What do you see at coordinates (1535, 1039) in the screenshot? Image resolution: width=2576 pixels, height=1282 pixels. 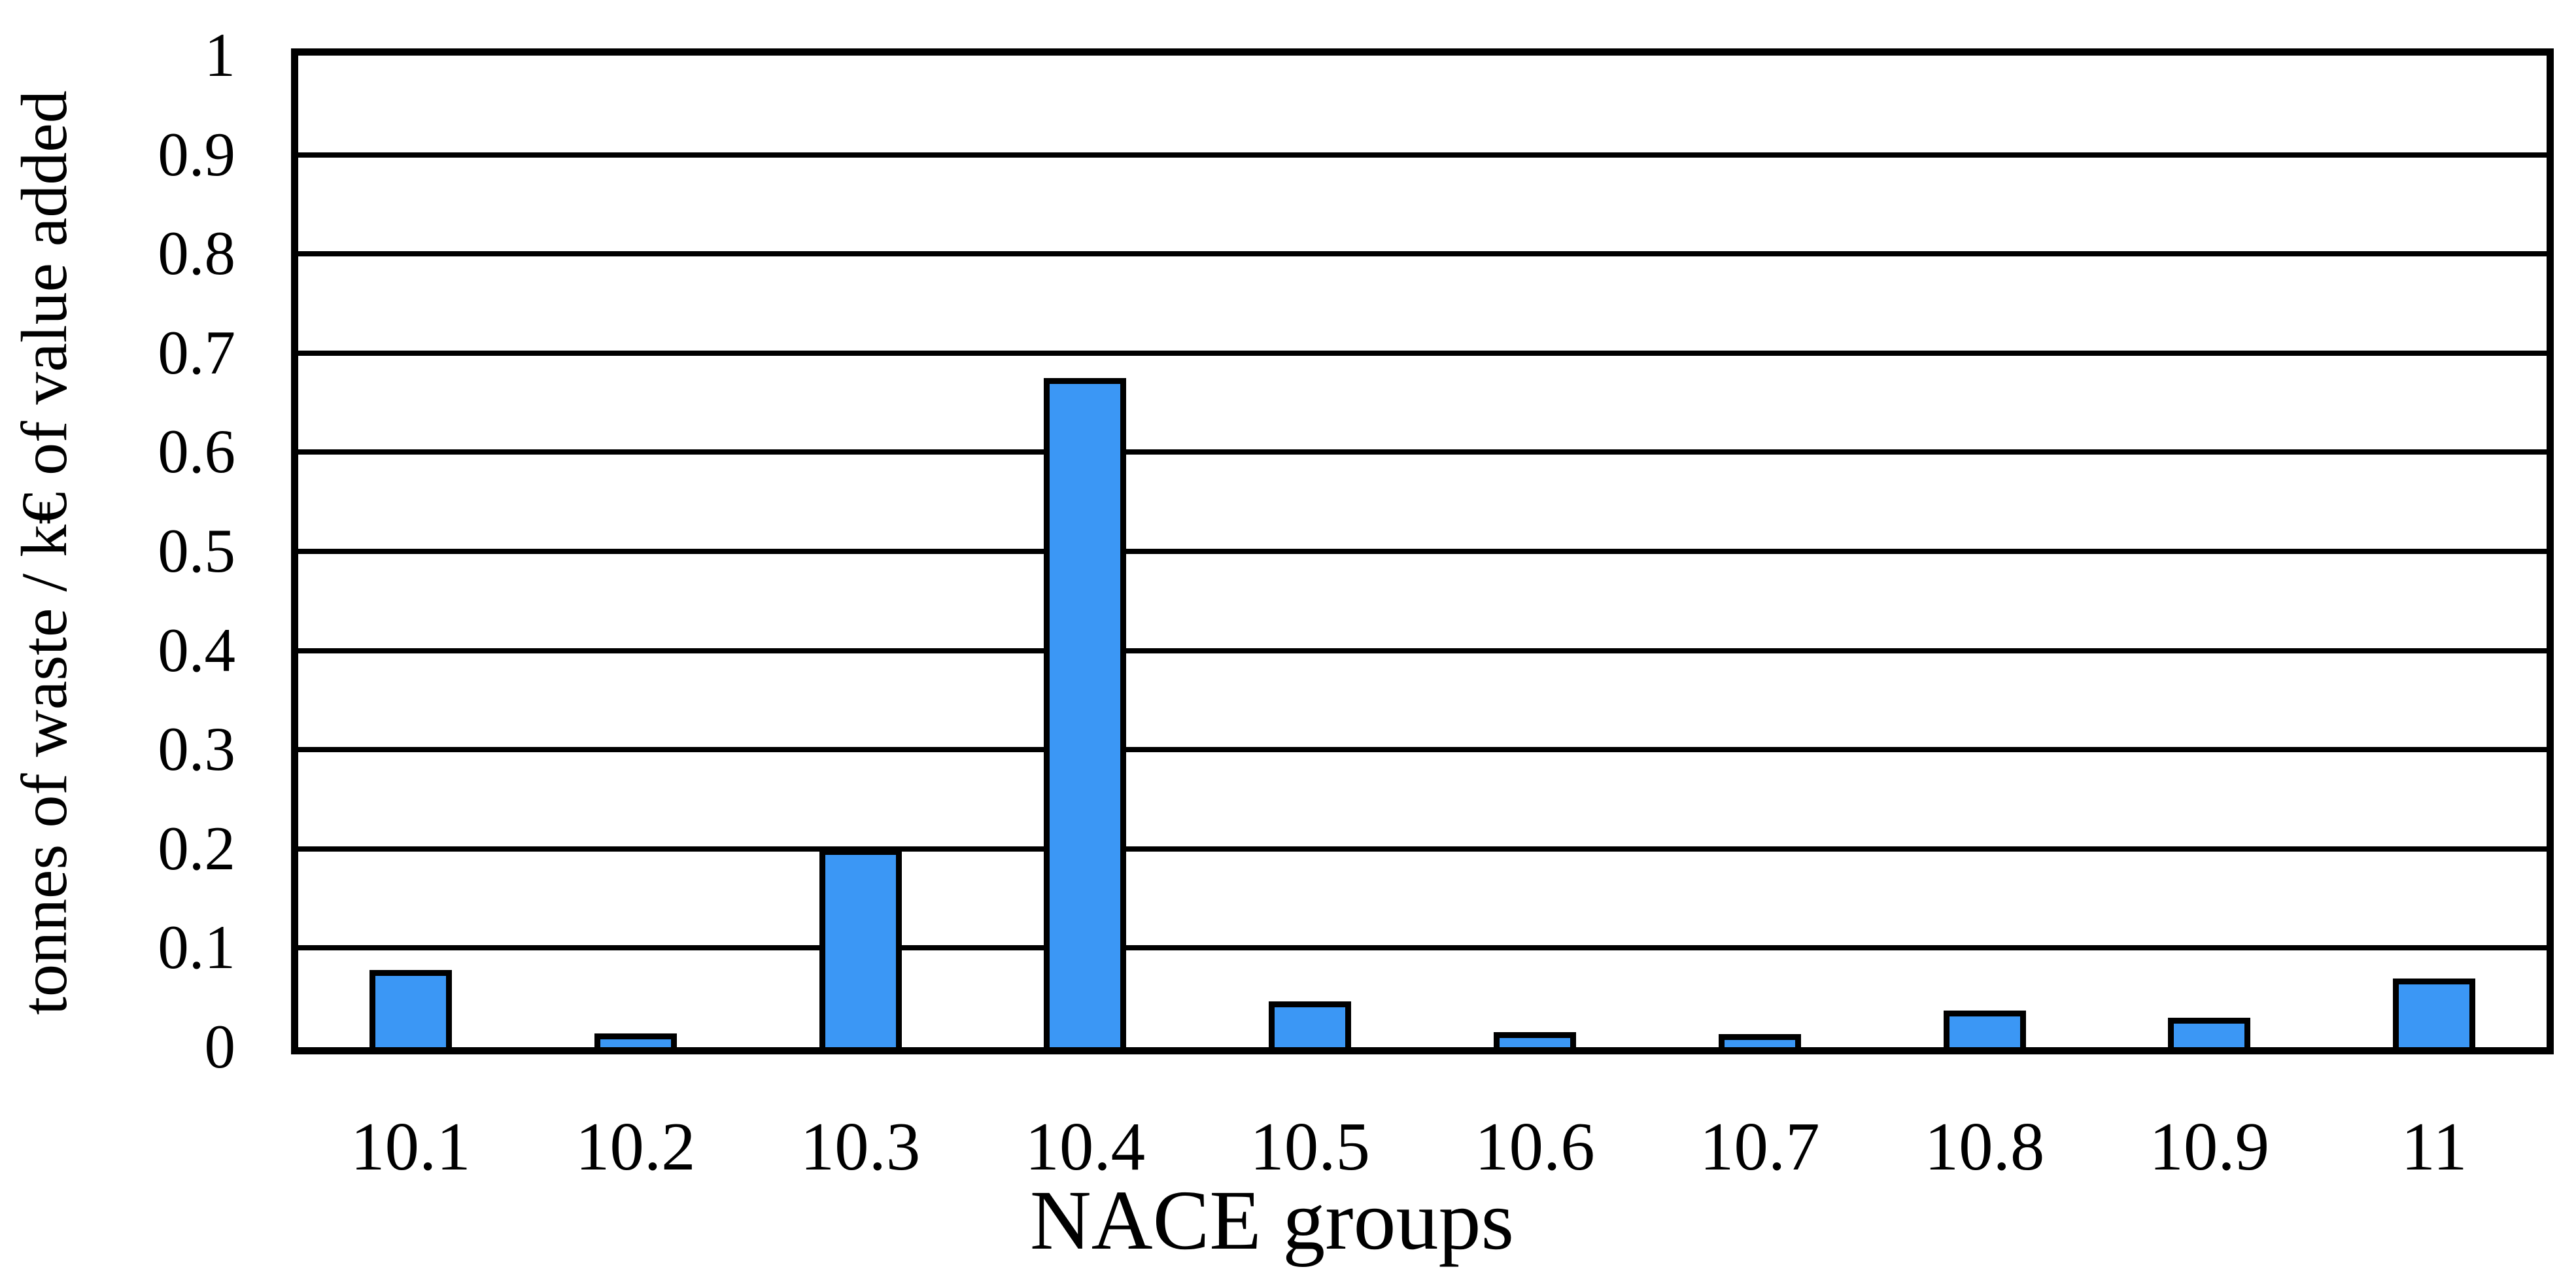 I see `bar-10.6` at bounding box center [1535, 1039].